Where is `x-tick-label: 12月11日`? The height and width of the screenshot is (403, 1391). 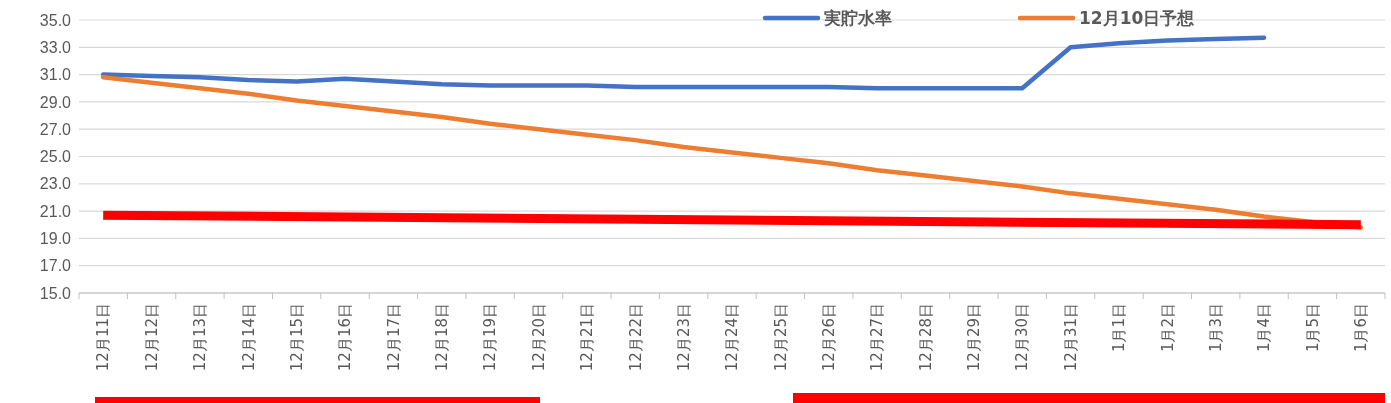 x-tick-label: 12月11日 is located at coordinates (103, 337).